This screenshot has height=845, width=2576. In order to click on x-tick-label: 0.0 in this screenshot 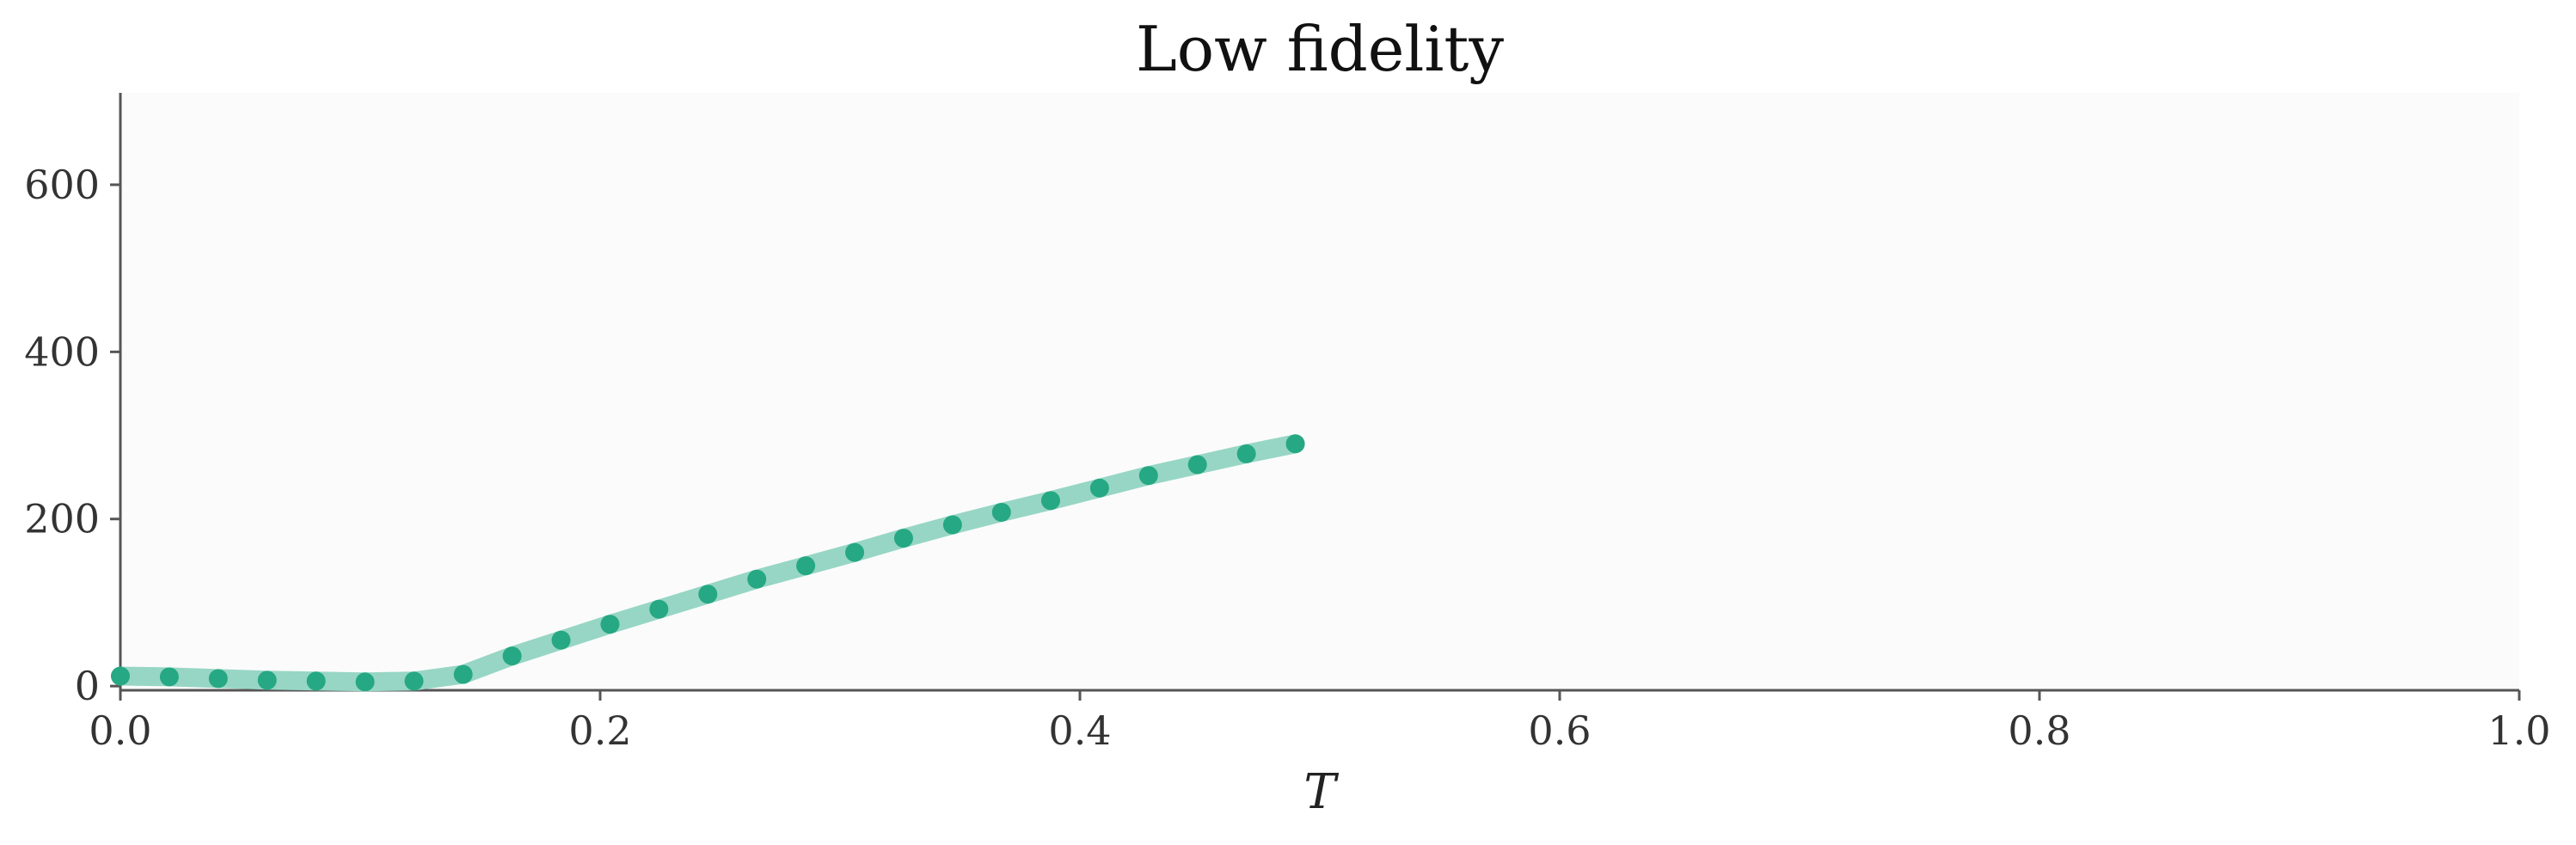, I will do `click(120, 730)`.